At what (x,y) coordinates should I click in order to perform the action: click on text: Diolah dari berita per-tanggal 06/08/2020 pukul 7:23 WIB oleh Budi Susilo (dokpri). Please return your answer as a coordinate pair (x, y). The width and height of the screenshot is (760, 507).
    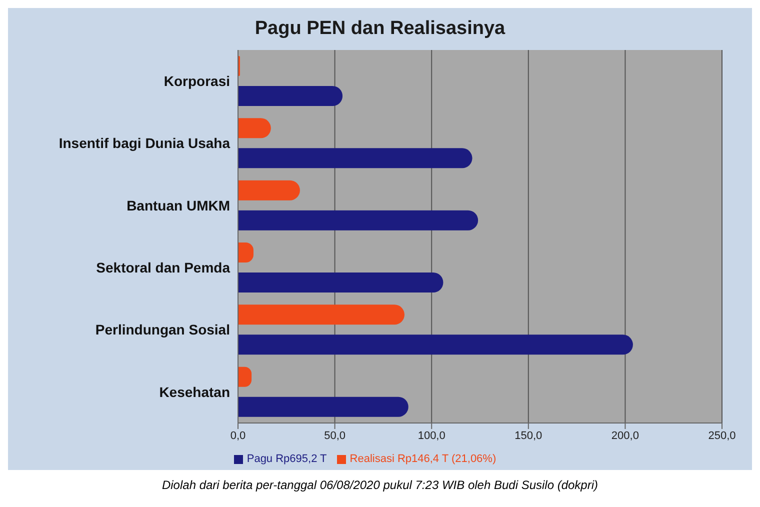
    Looking at the image, I should click on (380, 485).